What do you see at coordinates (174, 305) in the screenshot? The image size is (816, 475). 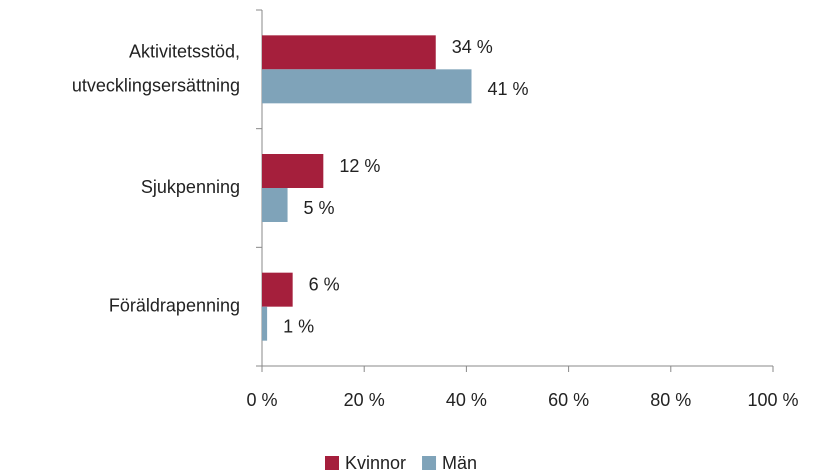 I see `category-label: Föräldrapenning` at bounding box center [174, 305].